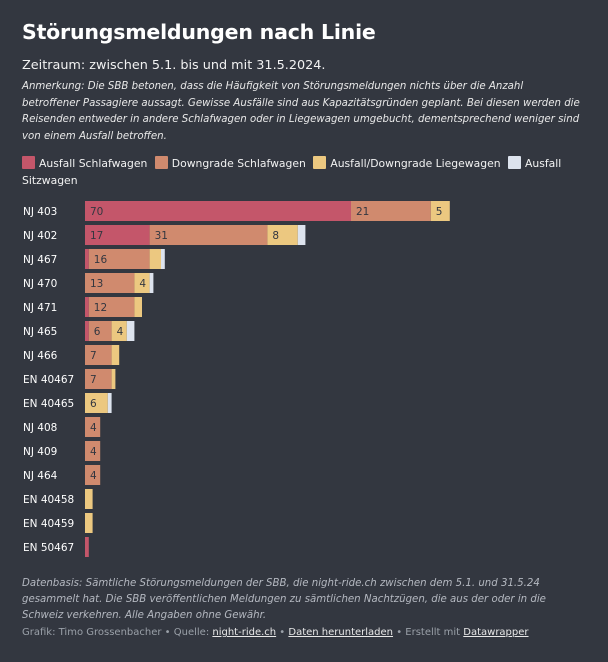  Describe the element at coordinates (301, 235) in the screenshot. I see `bar-nj-402-ausfall-sitzwagen` at that location.